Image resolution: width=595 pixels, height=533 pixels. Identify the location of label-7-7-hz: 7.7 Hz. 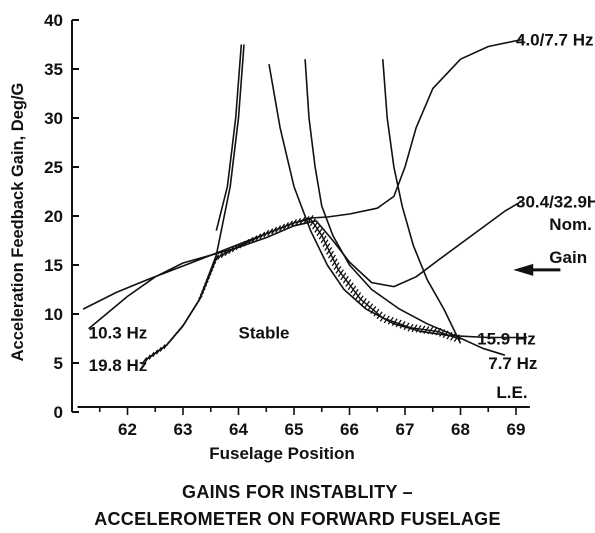
(512, 363).